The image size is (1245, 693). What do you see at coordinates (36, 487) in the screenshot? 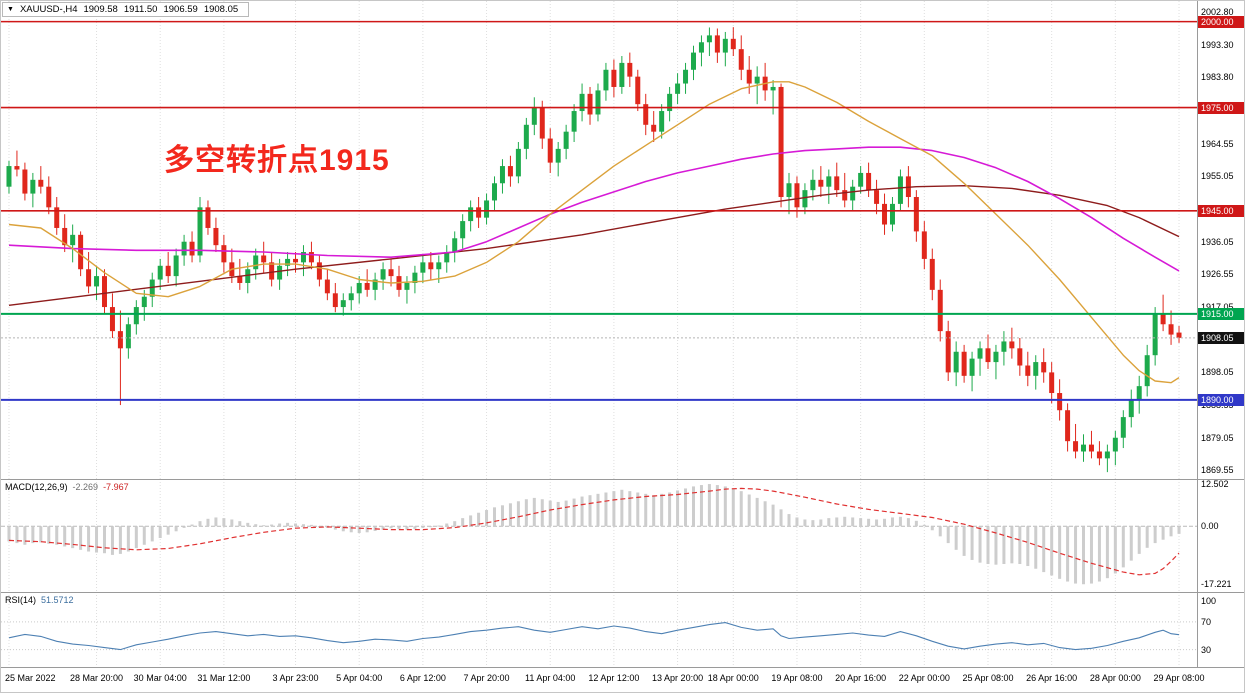
I see `macd-name-label: MACD(12,26,9)` at bounding box center [36, 487].